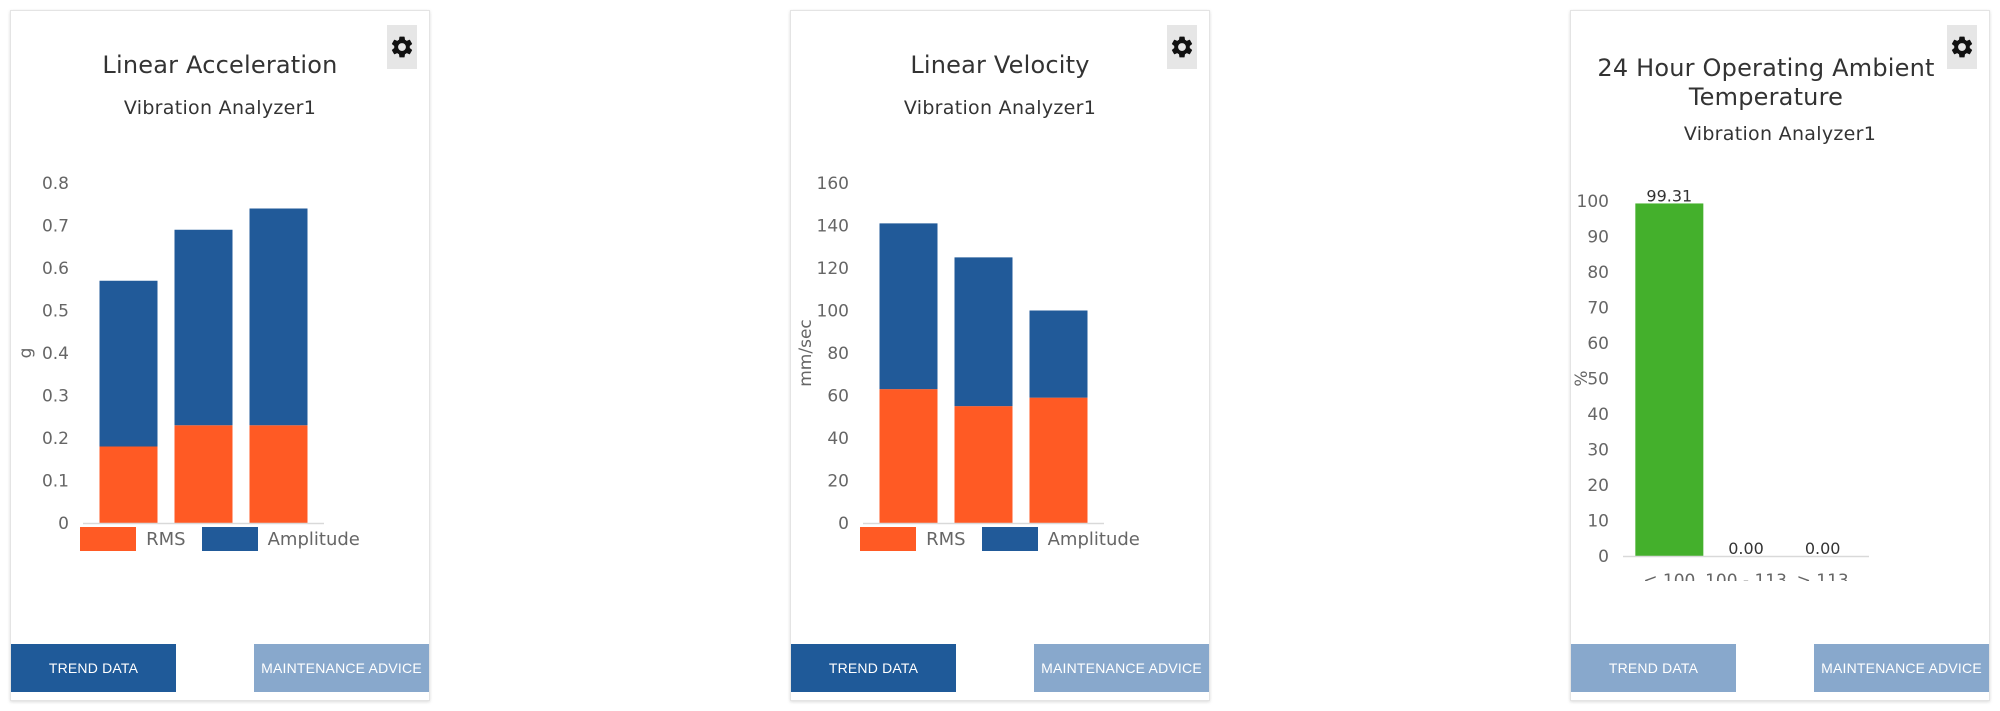 The image size is (2000, 711). What do you see at coordinates (833, 227) in the screenshot?
I see `y-tick-label: 140` at bounding box center [833, 227].